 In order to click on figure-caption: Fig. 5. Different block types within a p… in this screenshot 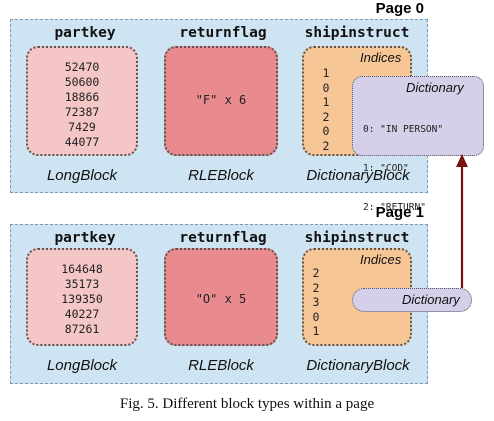, I will do `click(247, 404)`.